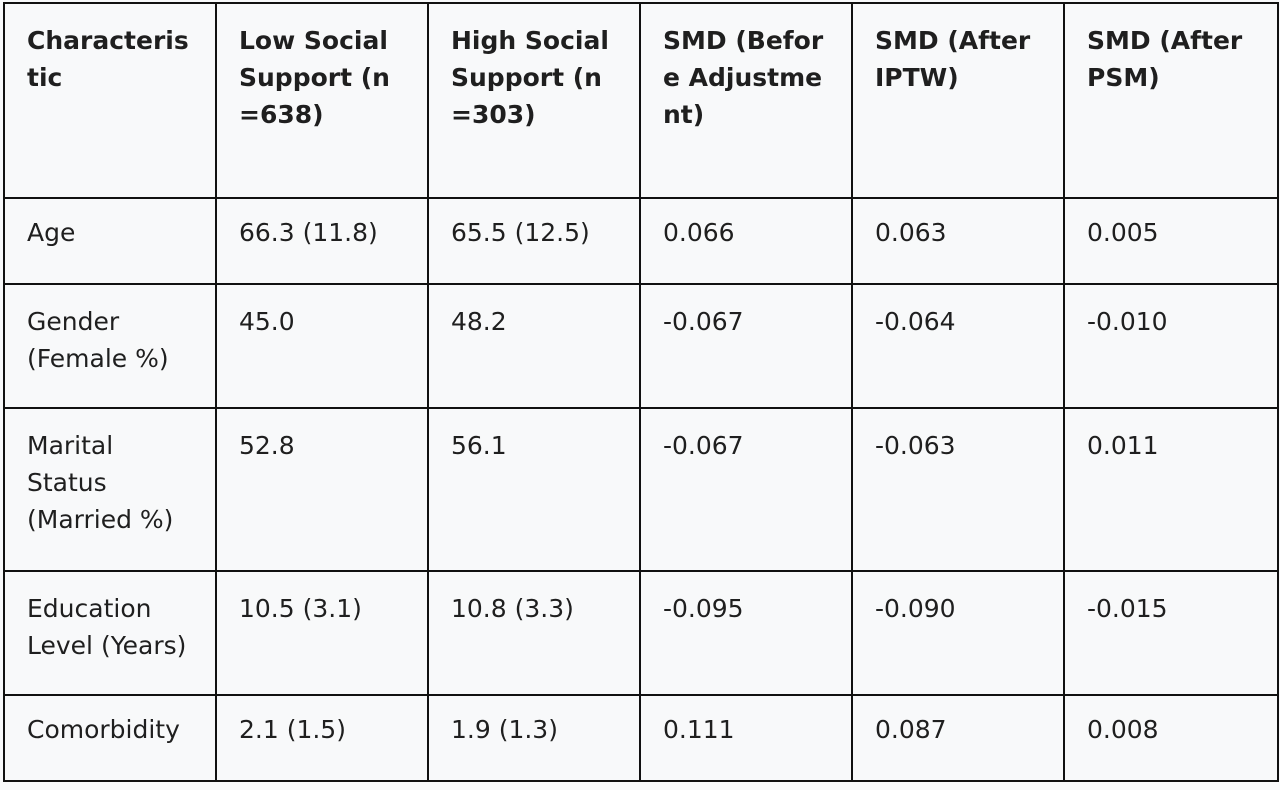  I want to click on cell-high-social-support: 65.5 (12.5), so click(534, 241).